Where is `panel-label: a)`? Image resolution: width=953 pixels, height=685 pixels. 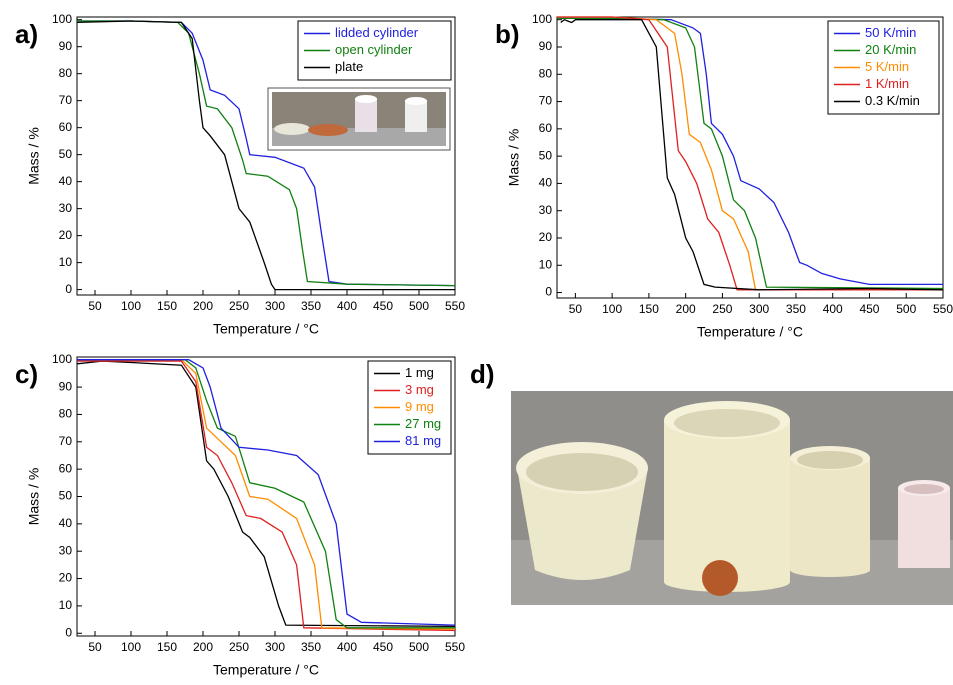 panel-label: a) is located at coordinates (26, 34).